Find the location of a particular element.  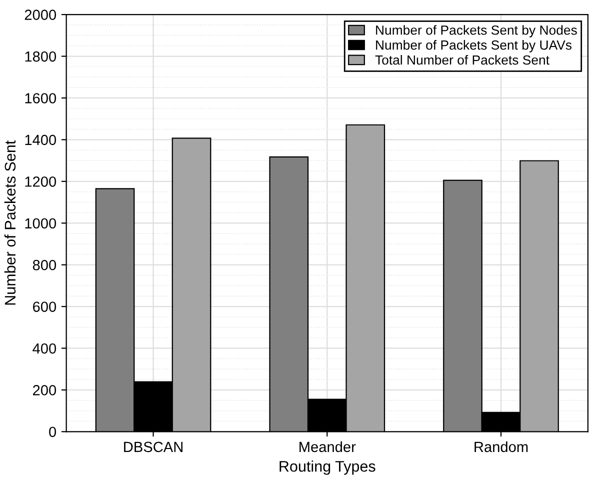

y-tick-label: 1600 is located at coordinates (40, 98).